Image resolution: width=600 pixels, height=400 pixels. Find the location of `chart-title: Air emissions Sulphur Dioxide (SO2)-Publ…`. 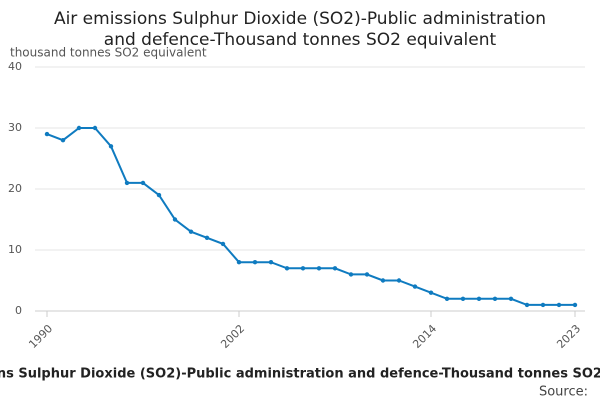

chart-title: Air emissions Sulphur Dioxide (SO2)-Publ… is located at coordinates (300, 19).